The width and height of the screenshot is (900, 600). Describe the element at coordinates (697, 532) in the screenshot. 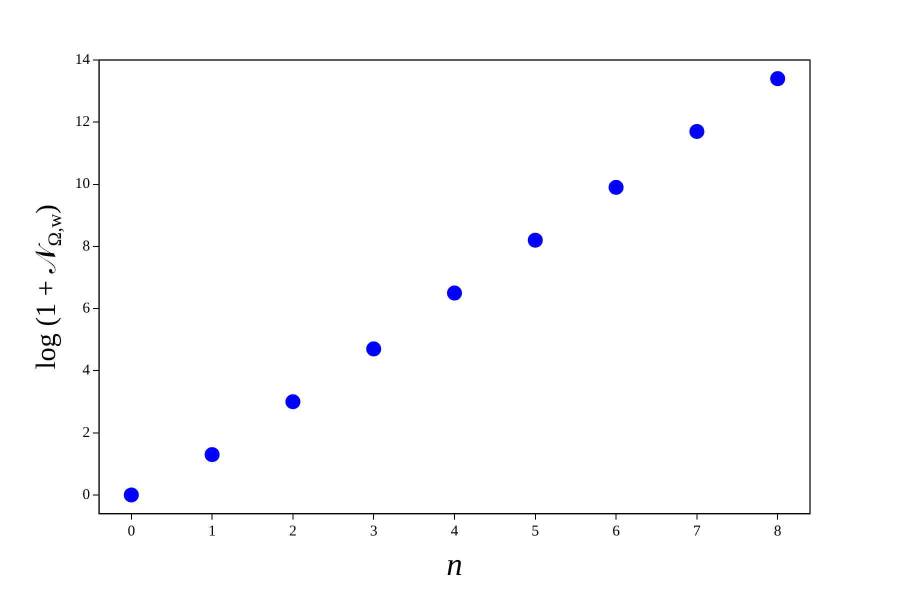

I see `x-tick-label: 7` at that location.